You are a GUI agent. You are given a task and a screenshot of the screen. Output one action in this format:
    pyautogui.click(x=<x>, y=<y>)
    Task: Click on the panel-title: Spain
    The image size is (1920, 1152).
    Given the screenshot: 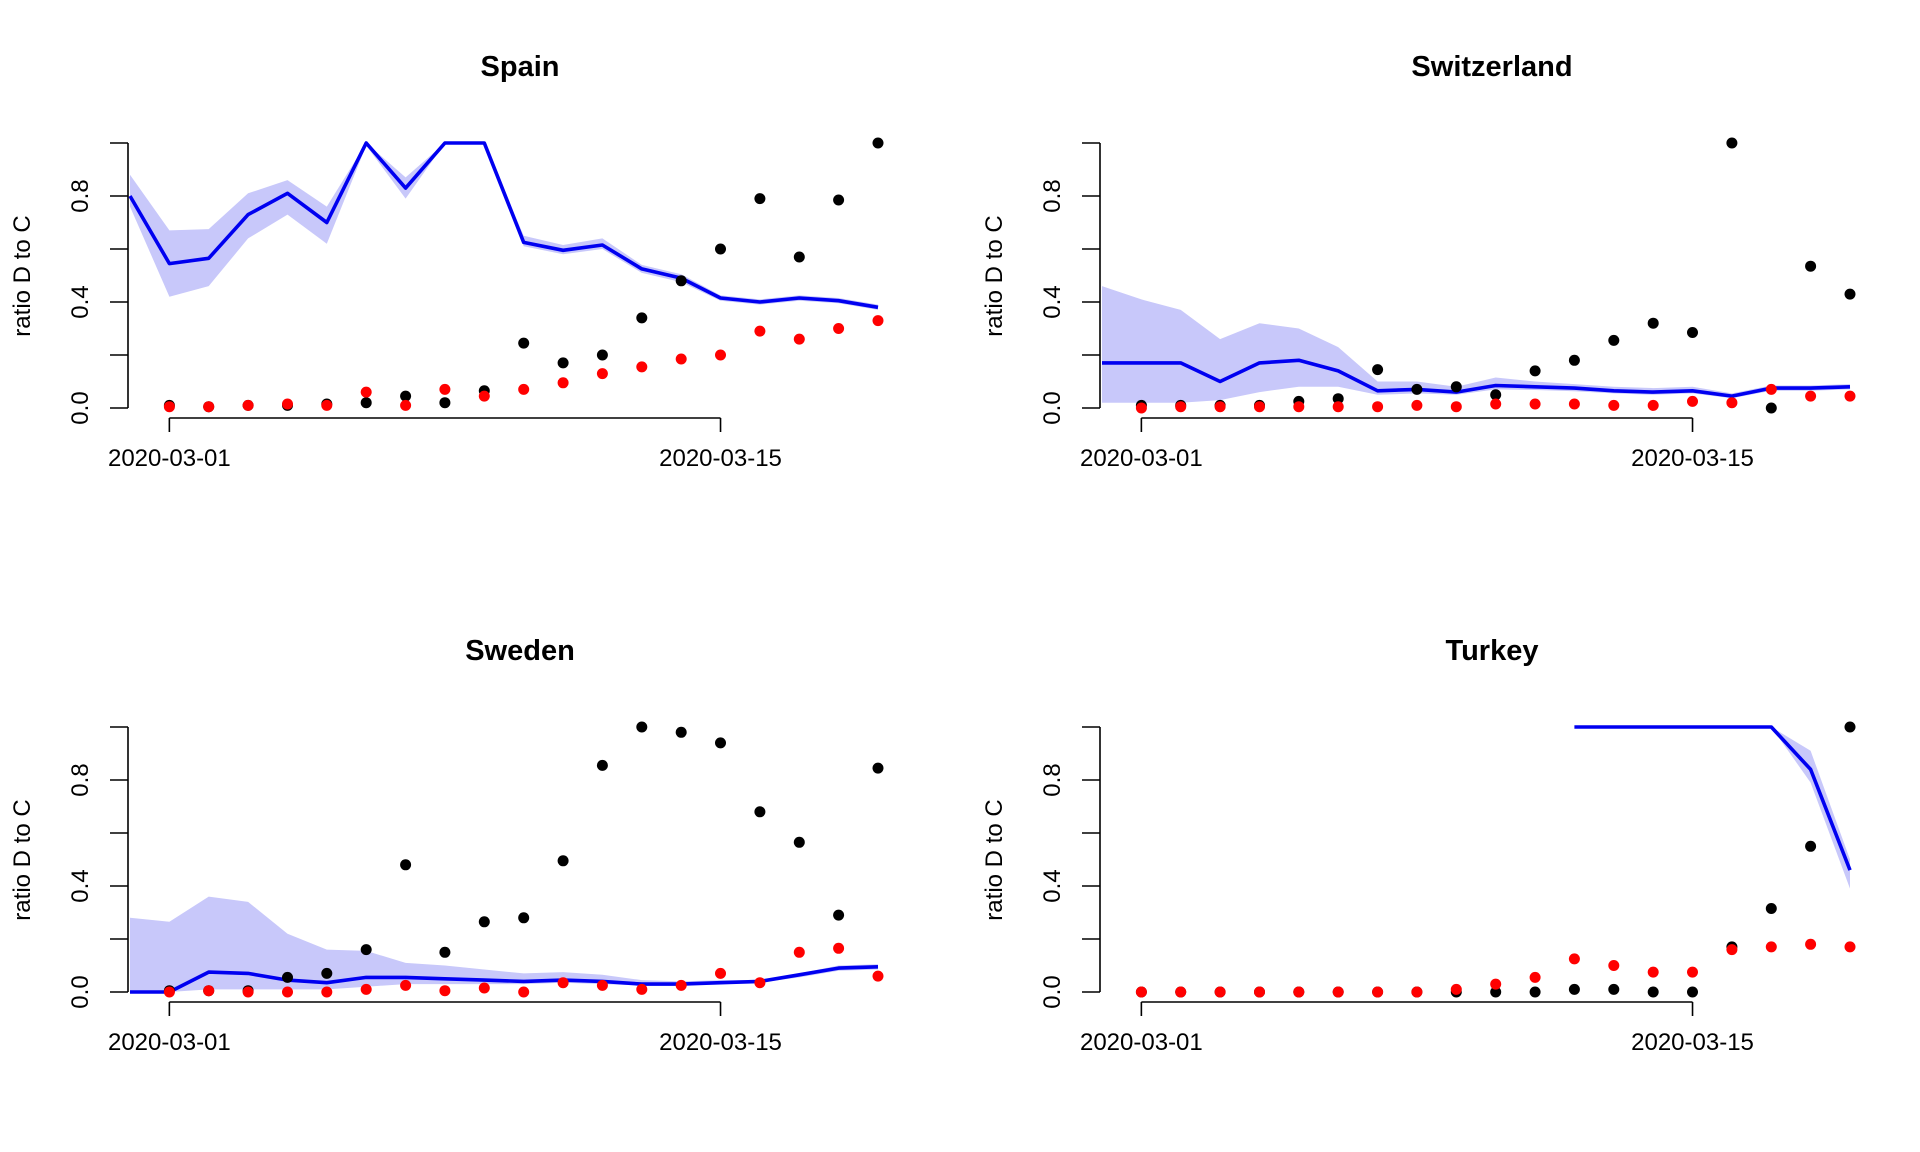 What is the action you would take?
    pyautogui.click(x=520, y=67)
    